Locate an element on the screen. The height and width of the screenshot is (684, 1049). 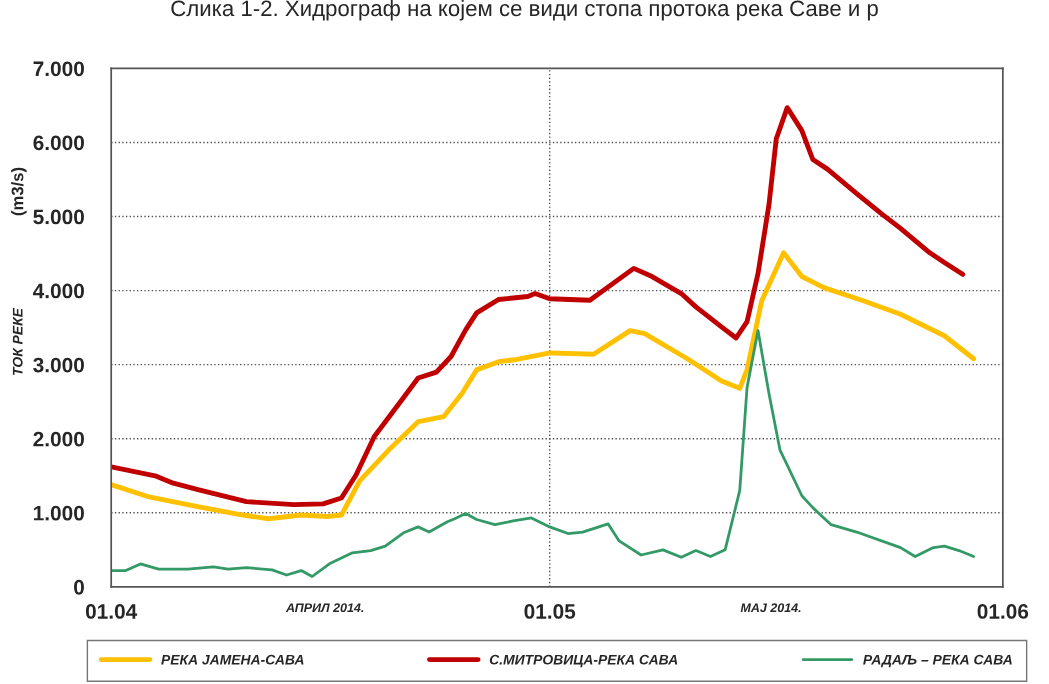
x-tick-label: 01.06 is located at coordinates (1003, 611).